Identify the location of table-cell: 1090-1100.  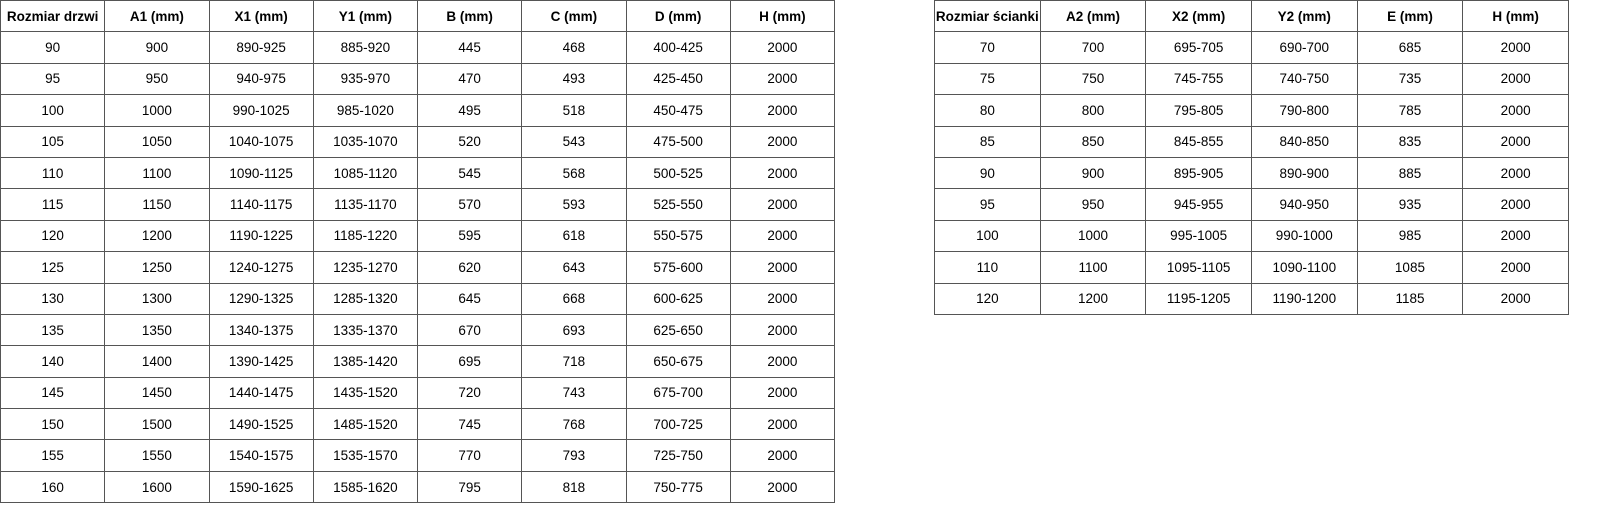
(1304, 267).